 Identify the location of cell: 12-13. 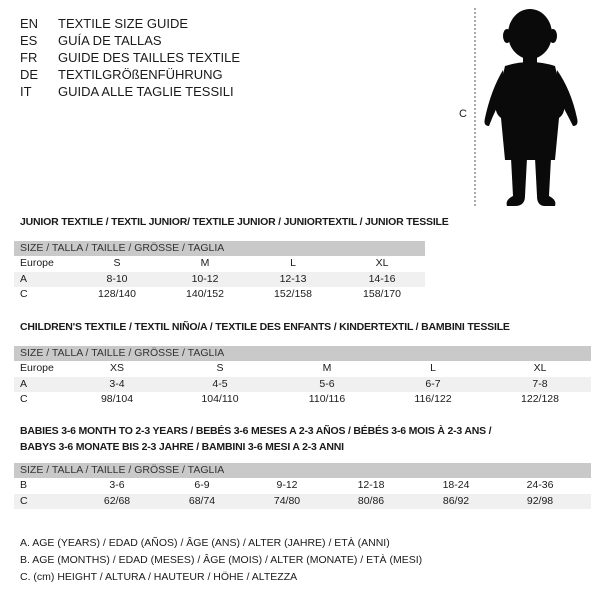
(293, 278).